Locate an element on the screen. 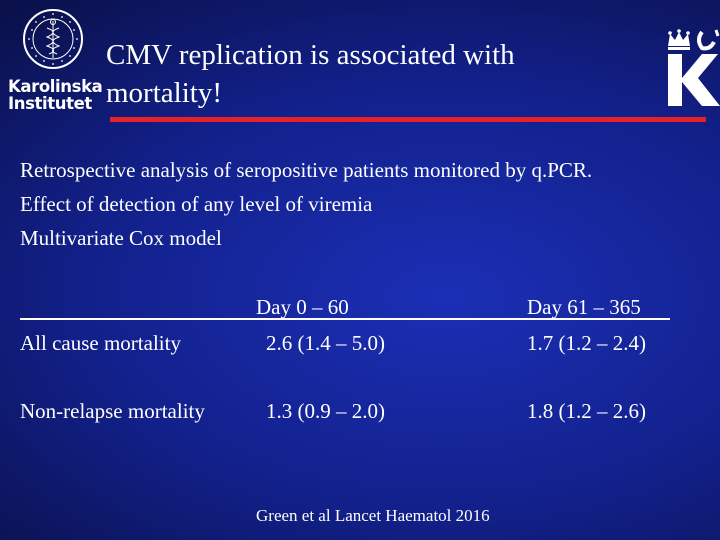 The height and width of the screenshot is (540, 720). crown-k-logo-icon is located at coordinates (694, 67).